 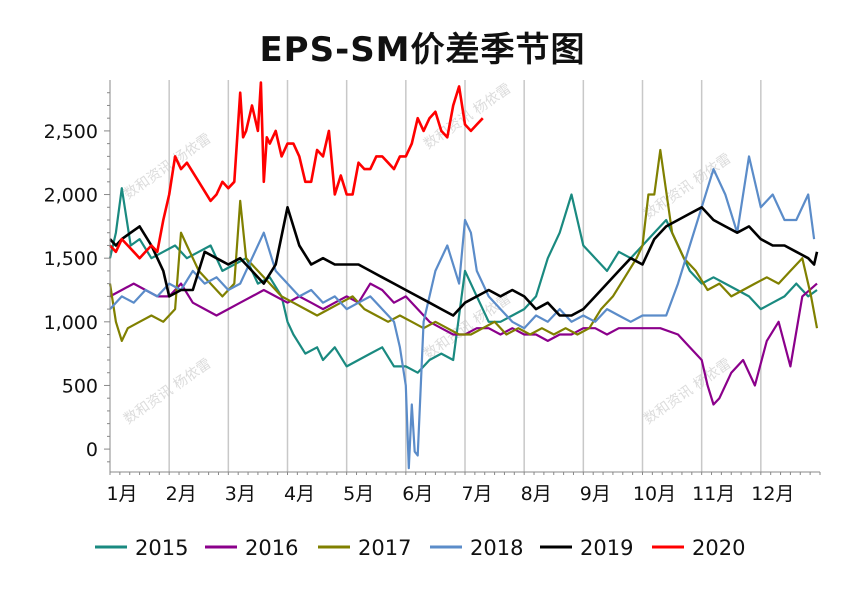 I want to click on y-tick-label: 1,500, so click(x=71, y=259).